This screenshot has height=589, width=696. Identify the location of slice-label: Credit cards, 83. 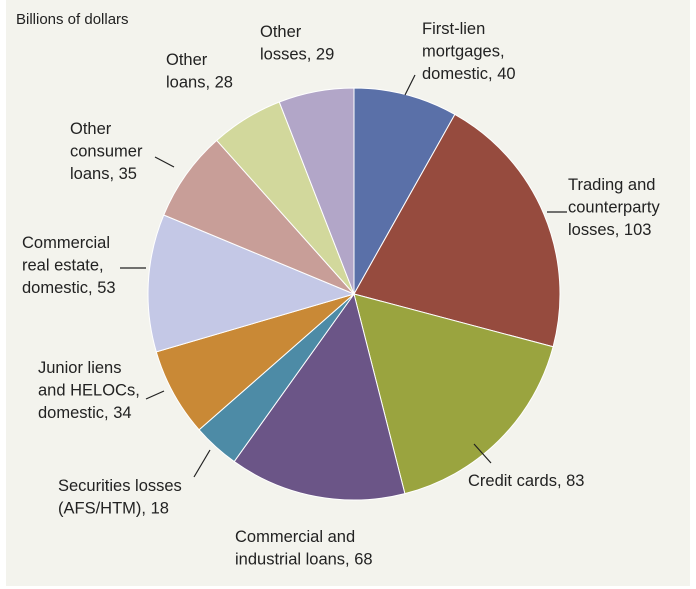
(526, 481).